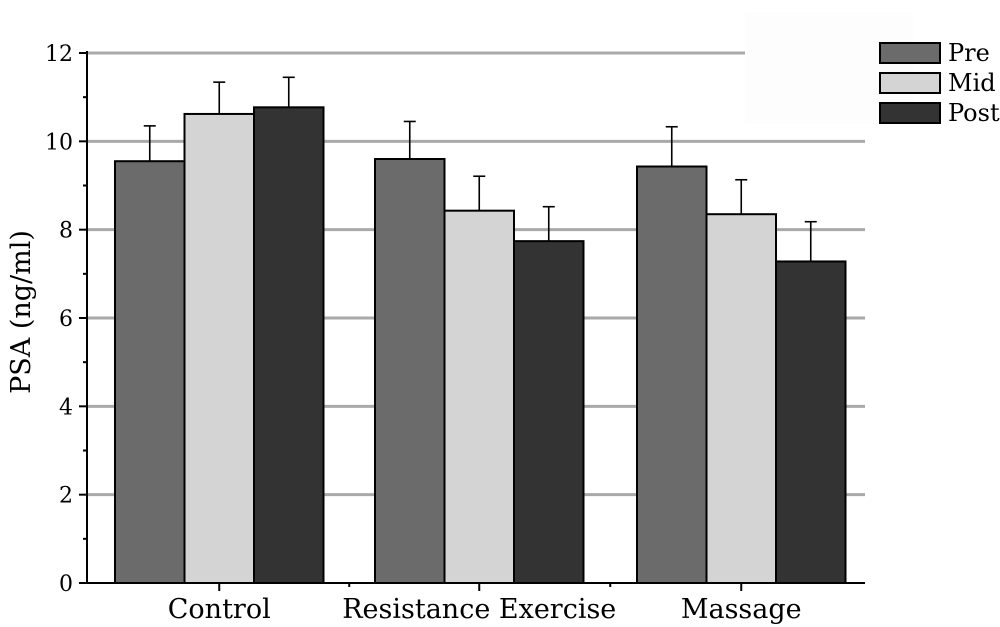 The image size is (1000, 627). Describe the element at coordinates (66, 496) in the screenshot. I see `y-tick-label: 2` at that location.